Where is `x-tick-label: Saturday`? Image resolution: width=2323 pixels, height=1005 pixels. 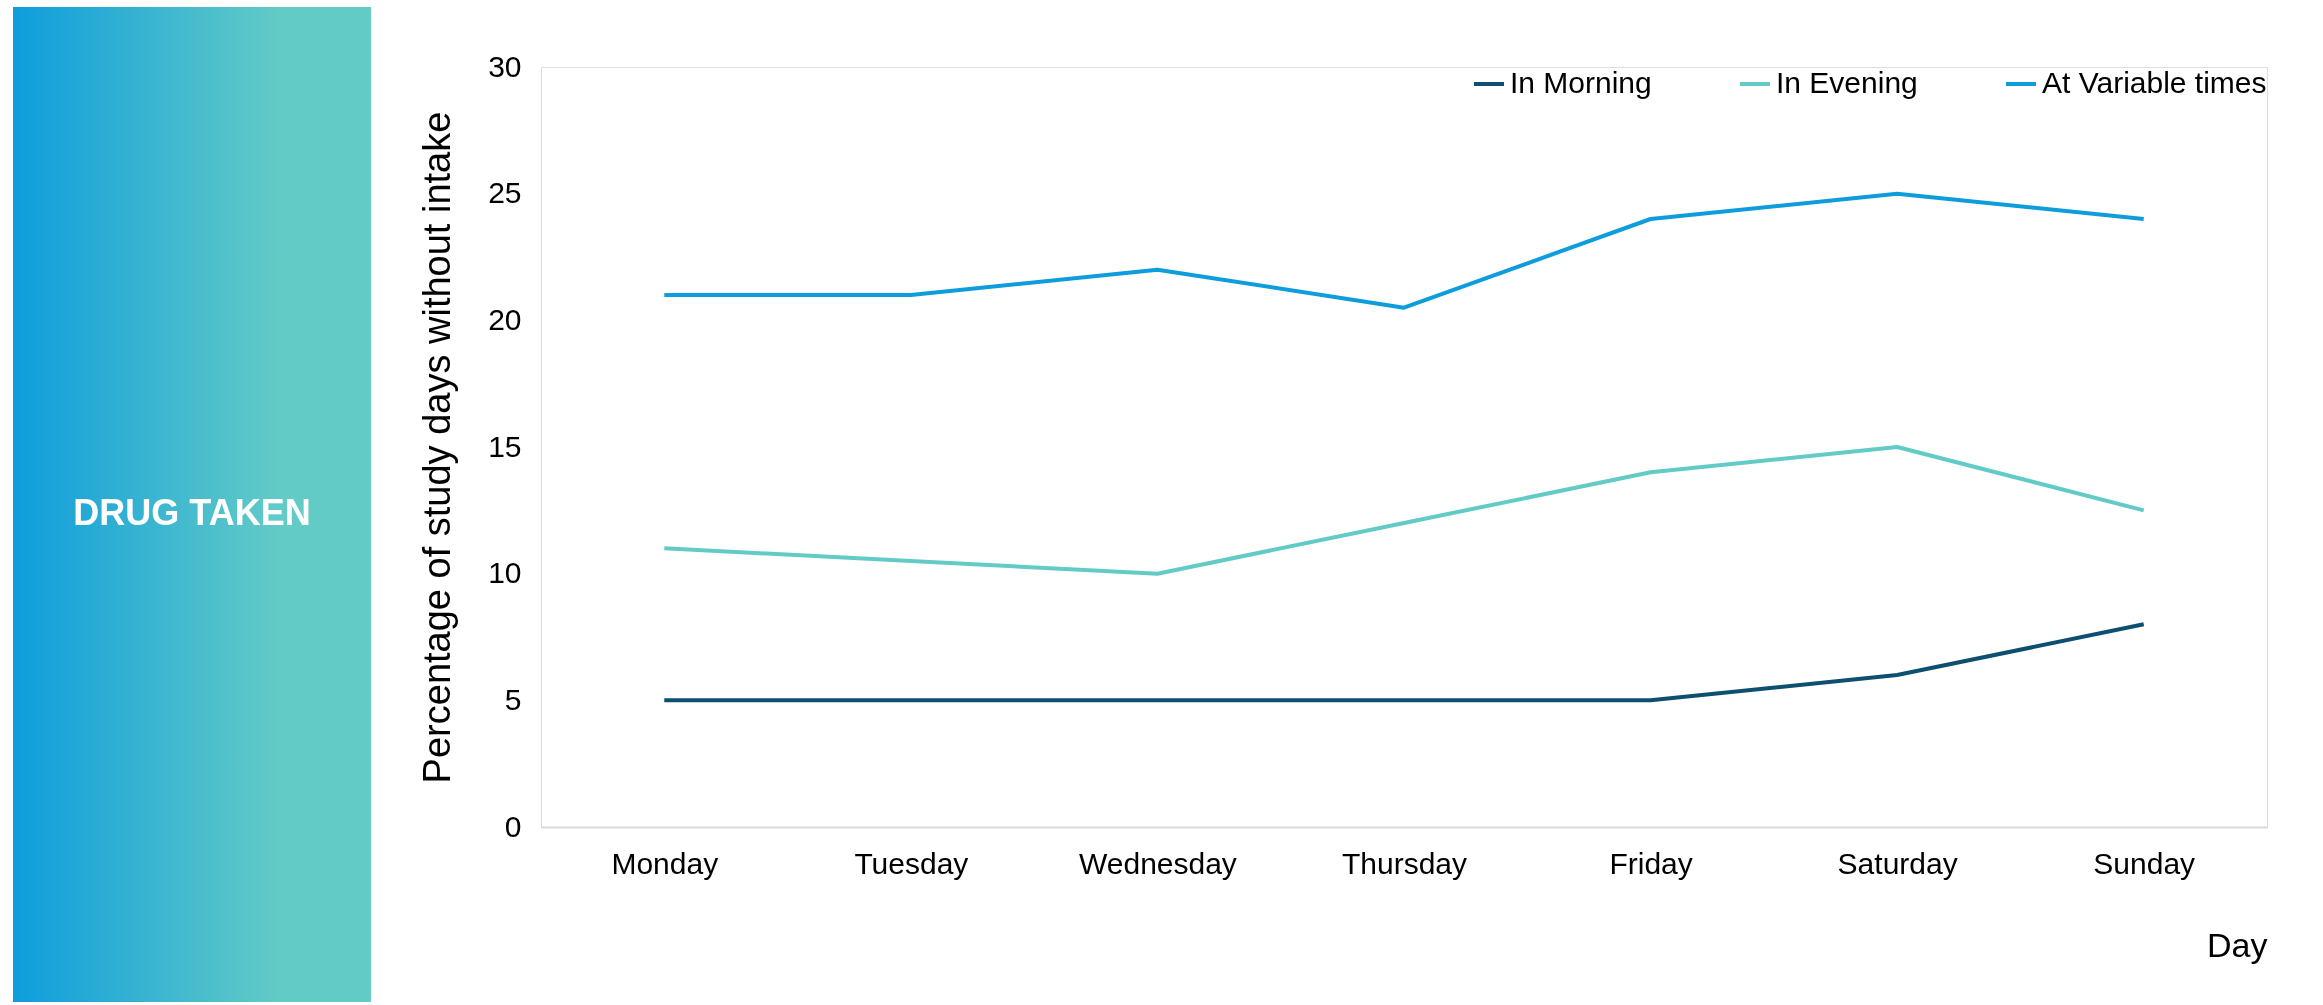
x-tick-label: Saturday is located at coordinates (1897, 863).